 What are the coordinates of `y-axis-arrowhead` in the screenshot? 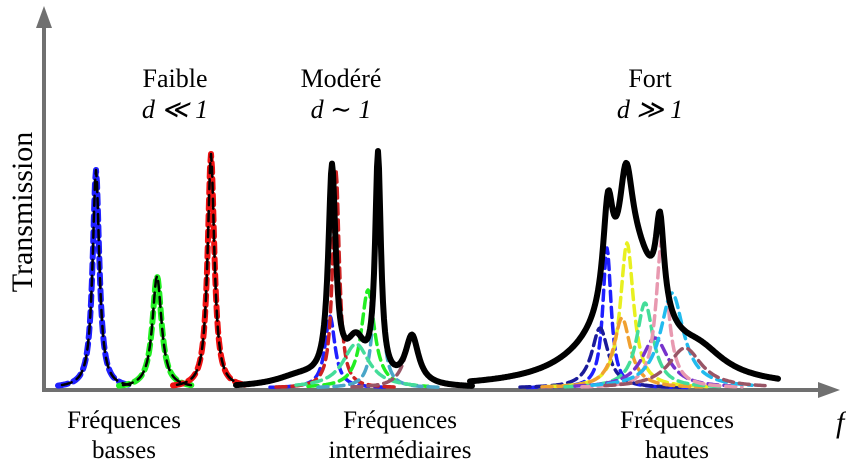 It's located at (44, 17).